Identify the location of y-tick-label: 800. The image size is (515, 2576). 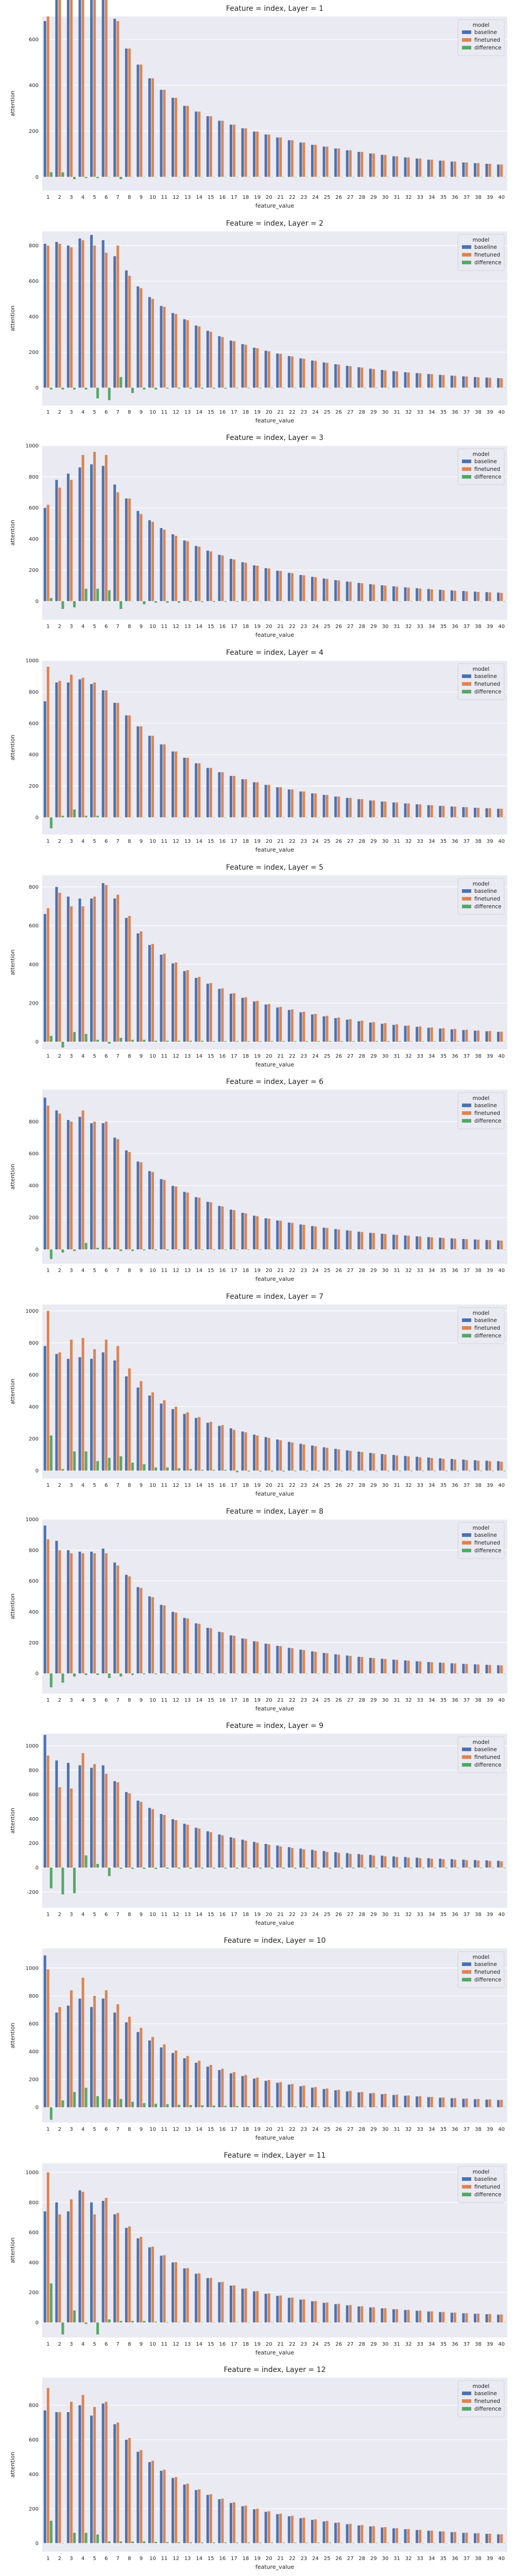
(34, 692).